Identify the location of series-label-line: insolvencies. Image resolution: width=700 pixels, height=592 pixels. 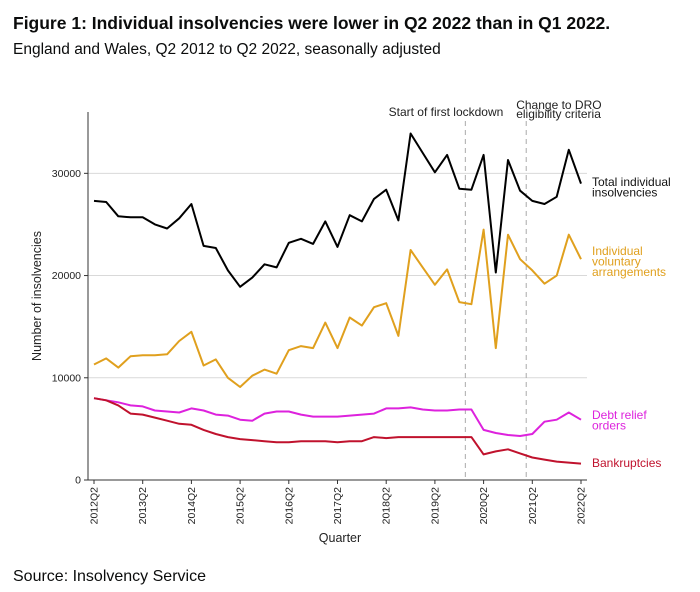
(624, 193).